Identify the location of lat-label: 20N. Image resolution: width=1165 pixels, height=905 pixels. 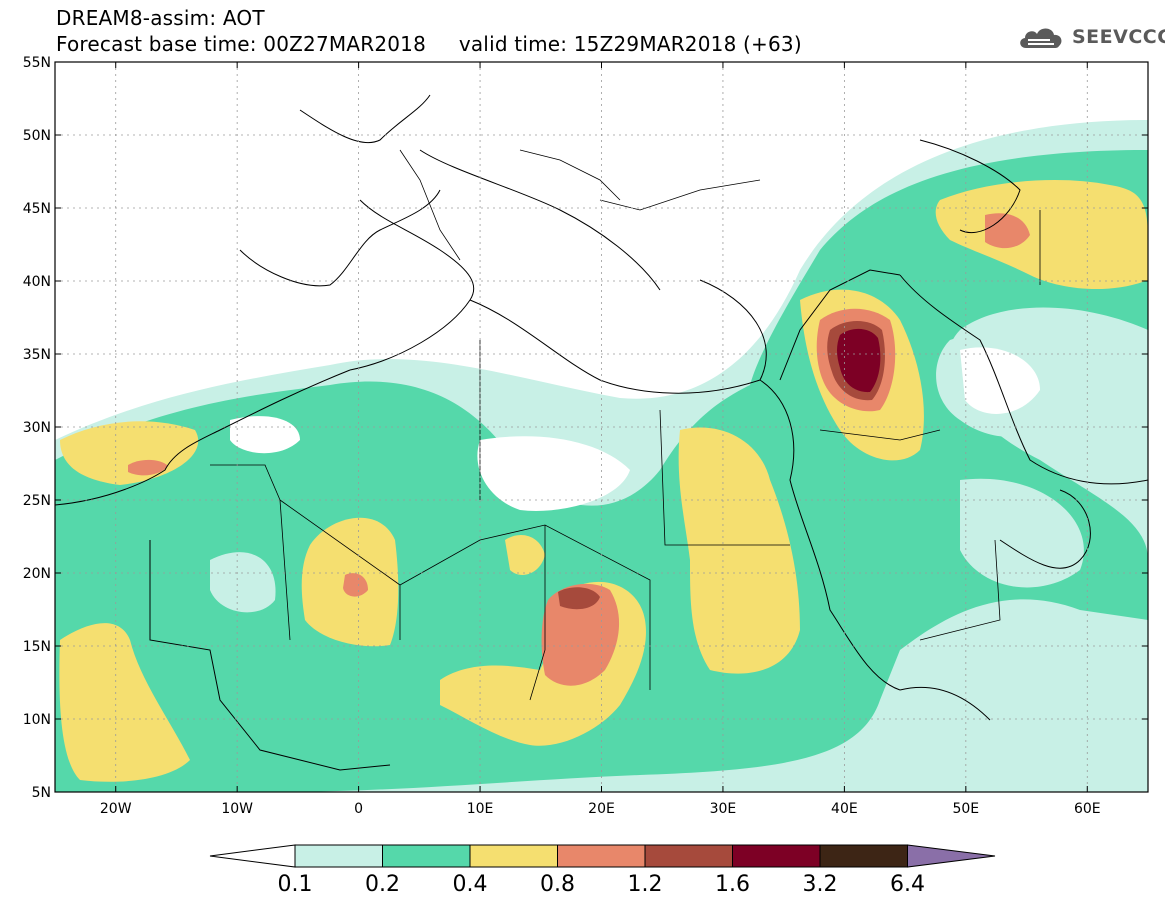
(37, 574).